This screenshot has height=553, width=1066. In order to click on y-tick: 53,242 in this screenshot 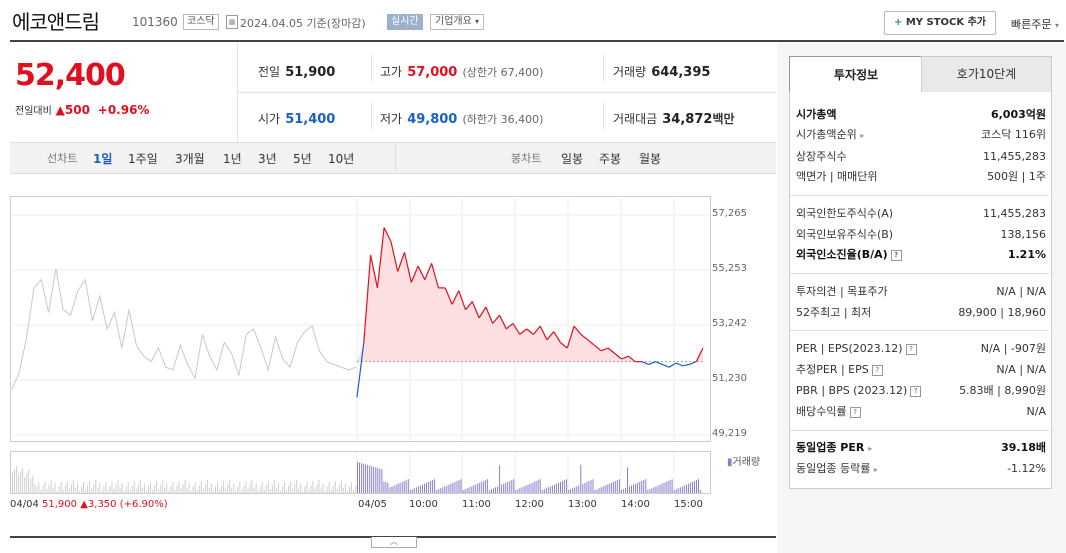, I will do `click(729, 323)`.